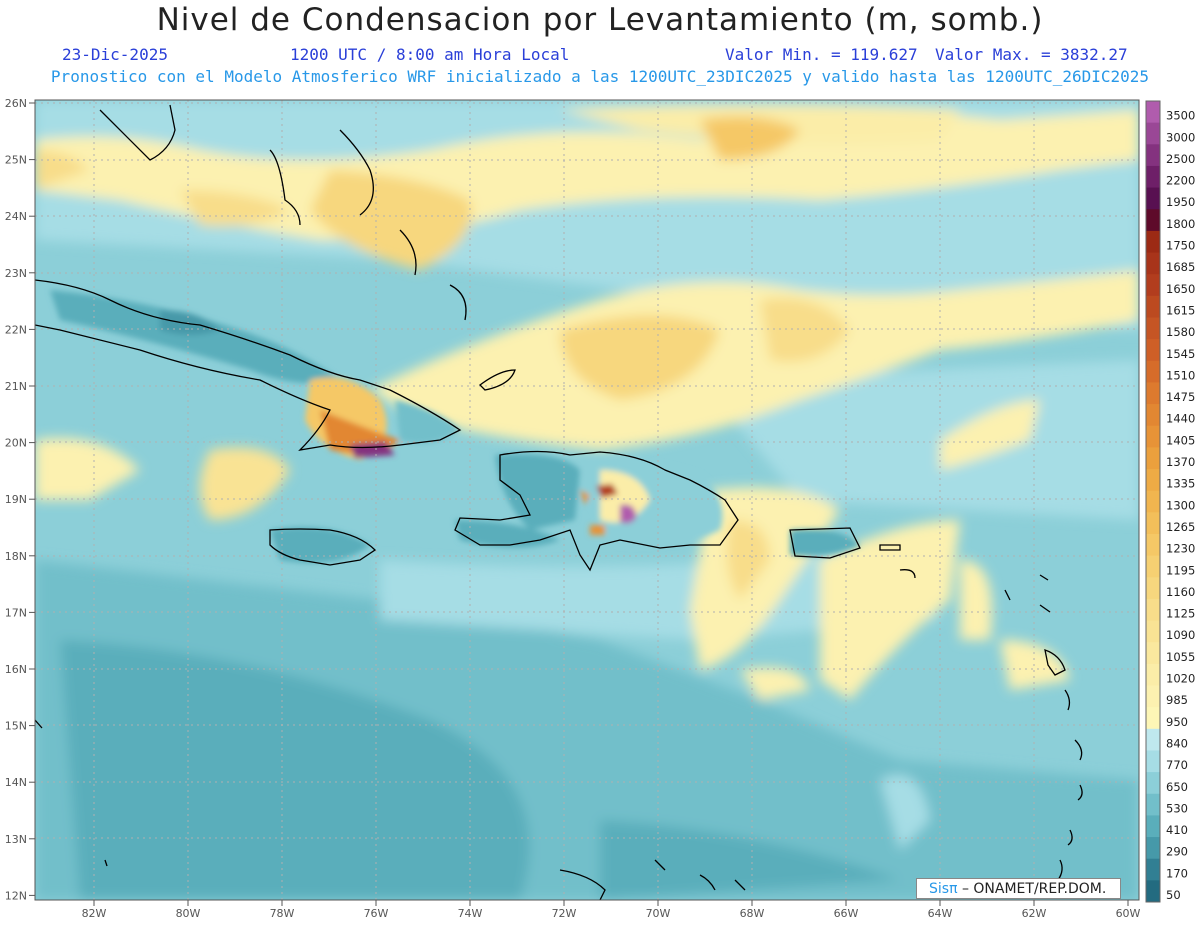 The height and width of the screenshot is (927, 1200). Describe the element at coordinates (16, 499) in the screenshot. I see `lat-label: 19N` at that location.